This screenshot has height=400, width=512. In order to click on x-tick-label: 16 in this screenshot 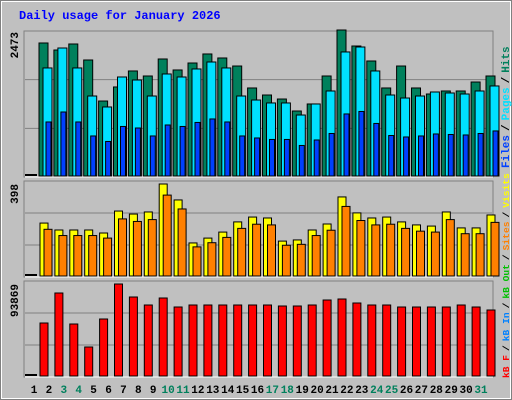, I will do `click(257, 391)`.